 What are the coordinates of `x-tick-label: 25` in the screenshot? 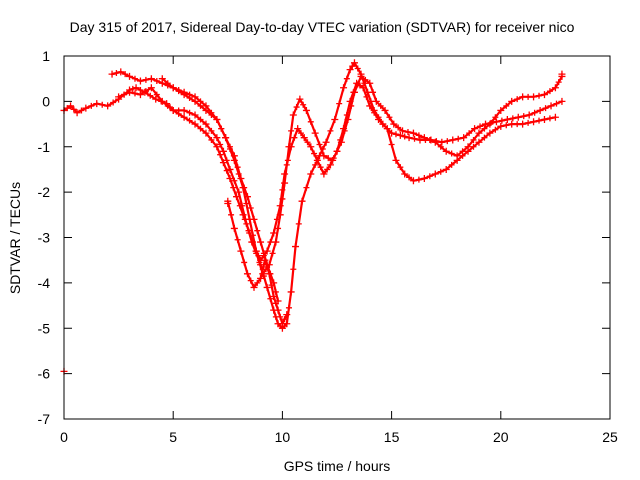 It's located at (610, 437).